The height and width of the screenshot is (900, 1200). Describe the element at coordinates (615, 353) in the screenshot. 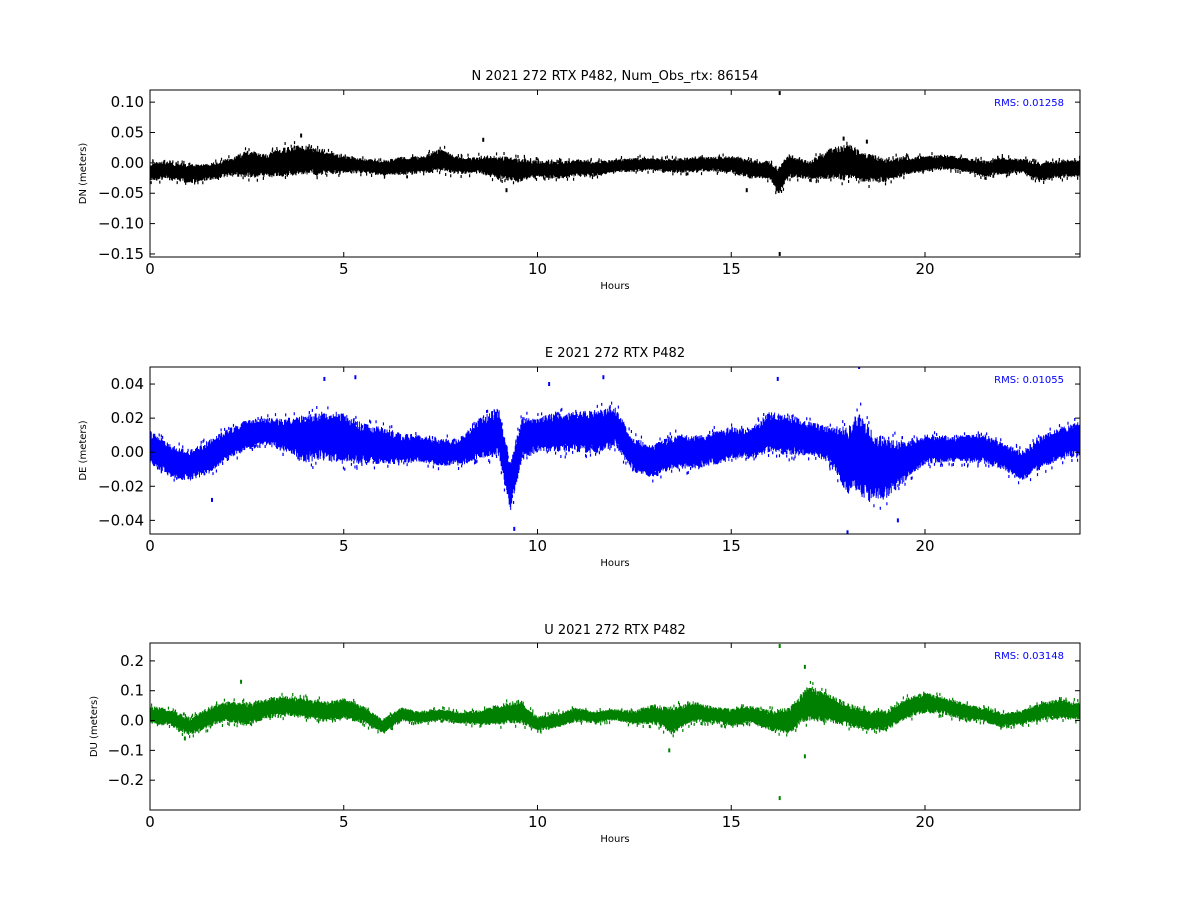

I see `chart-title: E 2021 272 RTX P482` at that location.